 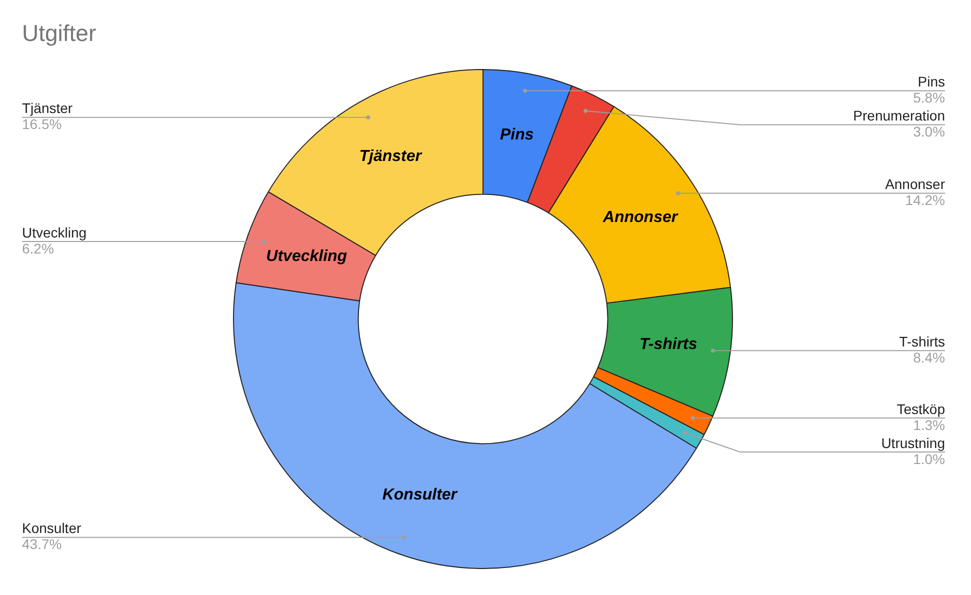 I want to click on chart-title: Utgifter, so click(x=59, y=33).